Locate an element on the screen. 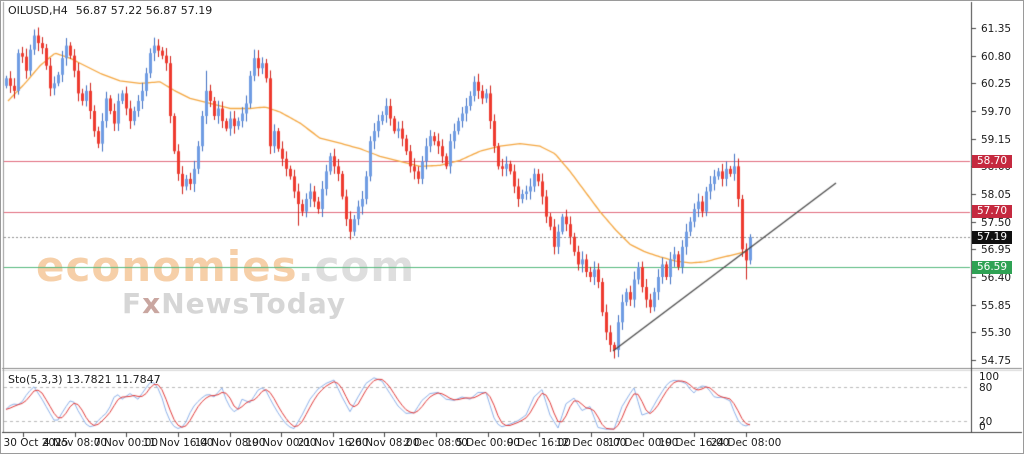 The height and width of the screenshot is (454, 1024). x-axis-label: 11 Nov 16:00 is located at coordinates (178, 443).